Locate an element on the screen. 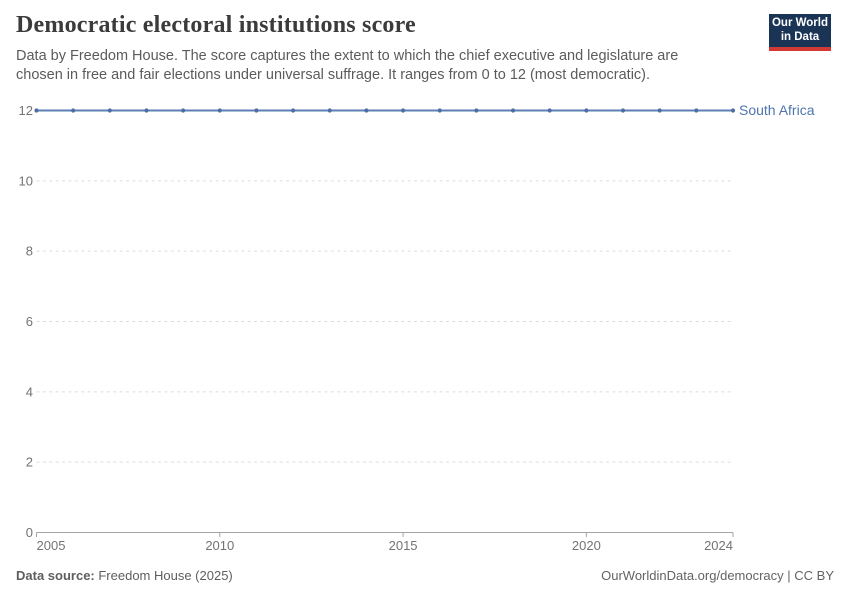 The height and width of the screenshot is (600, 850). series-label-south-africa: South Africa is located at coordinates (777, 110).